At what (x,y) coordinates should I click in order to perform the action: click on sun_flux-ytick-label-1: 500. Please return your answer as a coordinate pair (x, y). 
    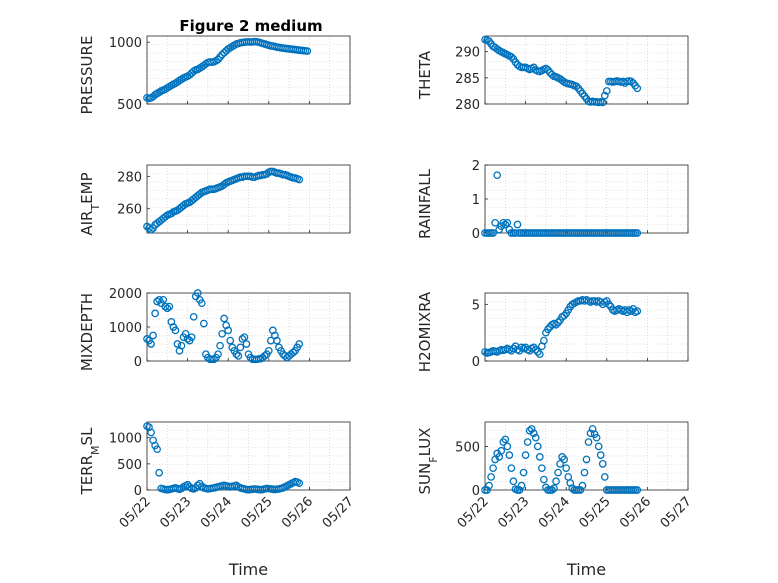
    Looking at the image, I should click on (467, 447).